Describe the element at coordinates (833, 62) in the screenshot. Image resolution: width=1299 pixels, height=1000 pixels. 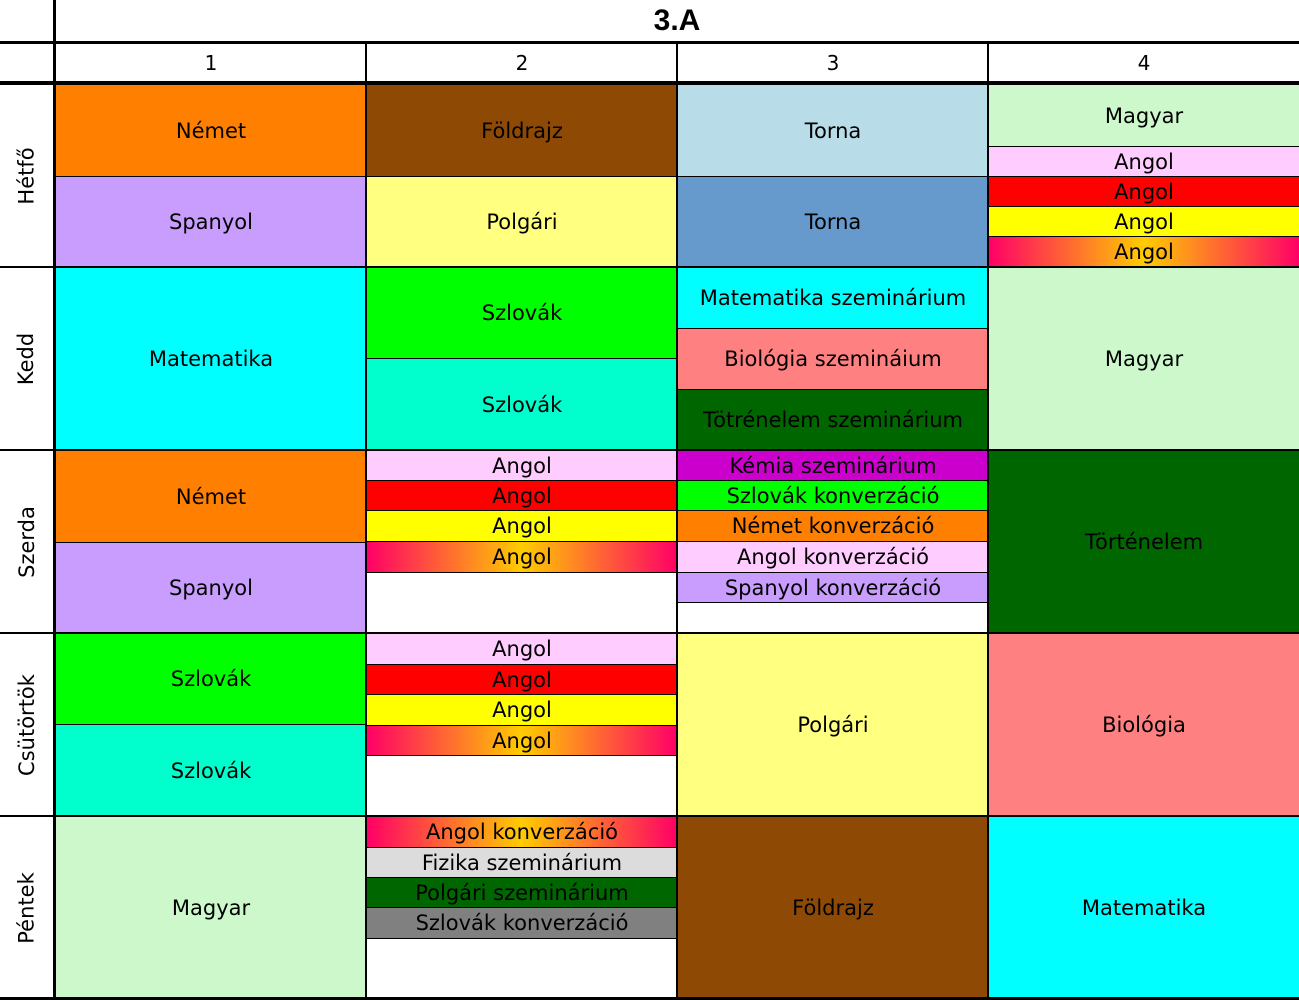
I see `period-3-header: 3` at that location.